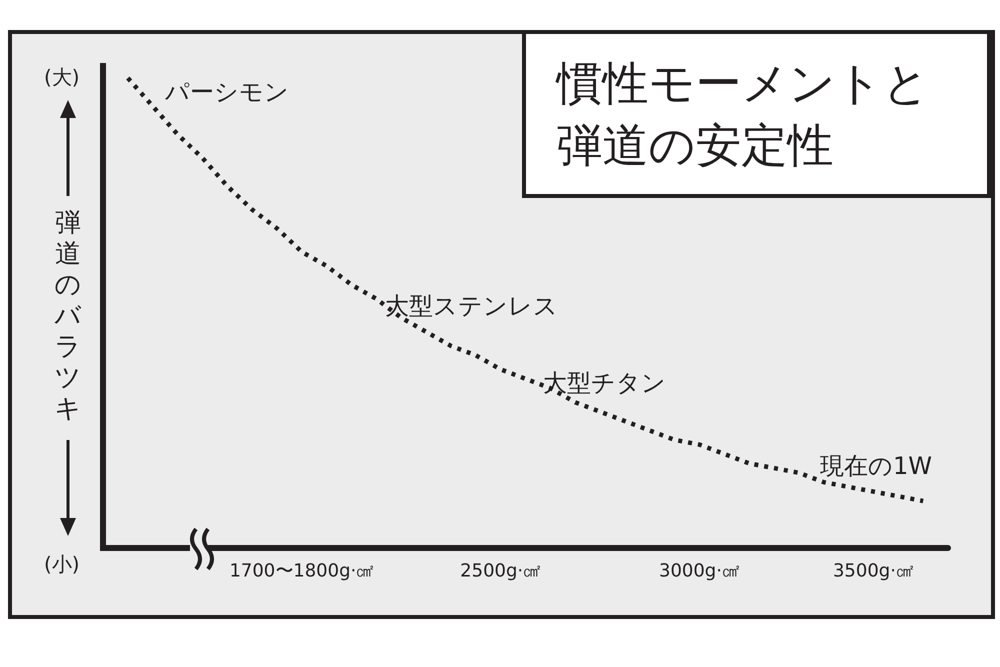  What do you see at coordinates (471, 306) in the screenshot?
I see `annotation: 大型ステンレス` at bounding box center [471, 306].